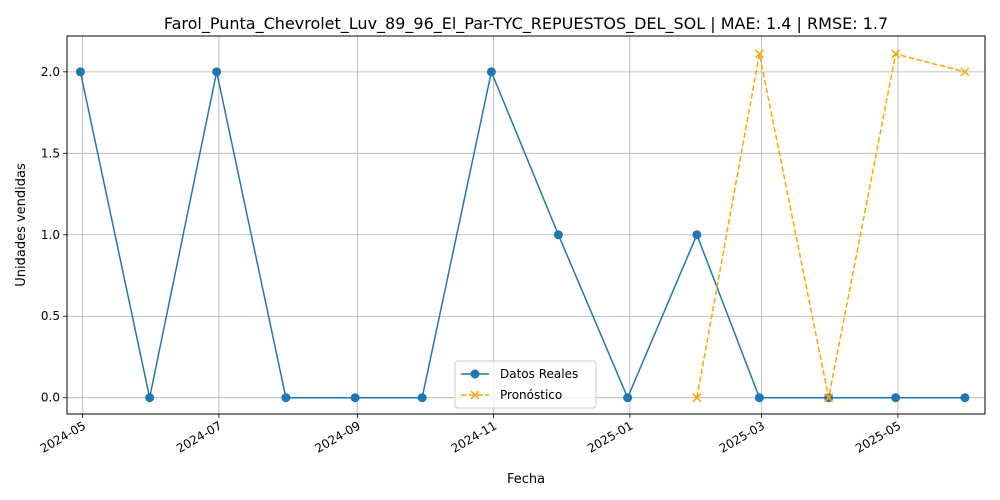 Image resolution: width=1000 pixels, height=500 pixels. I want to click on legend-box, so click(525, 384).